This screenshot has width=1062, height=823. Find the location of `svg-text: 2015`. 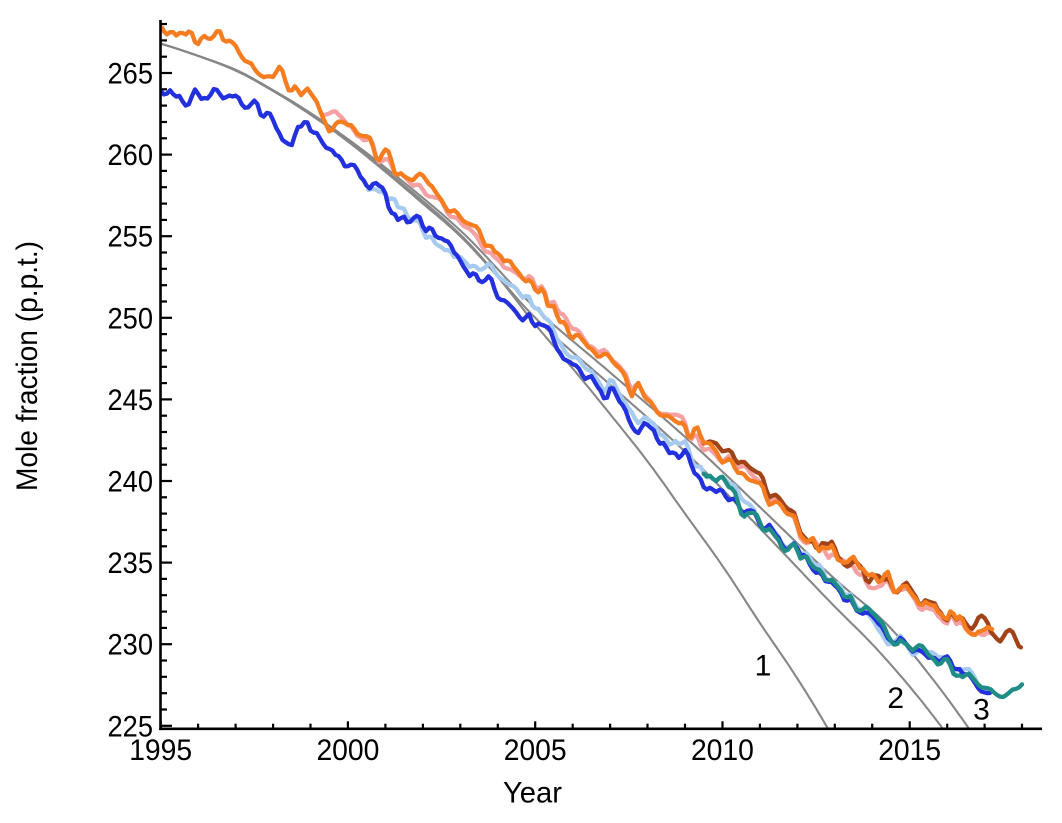

svg-text: 2015 is located at coordinates (909, 750).